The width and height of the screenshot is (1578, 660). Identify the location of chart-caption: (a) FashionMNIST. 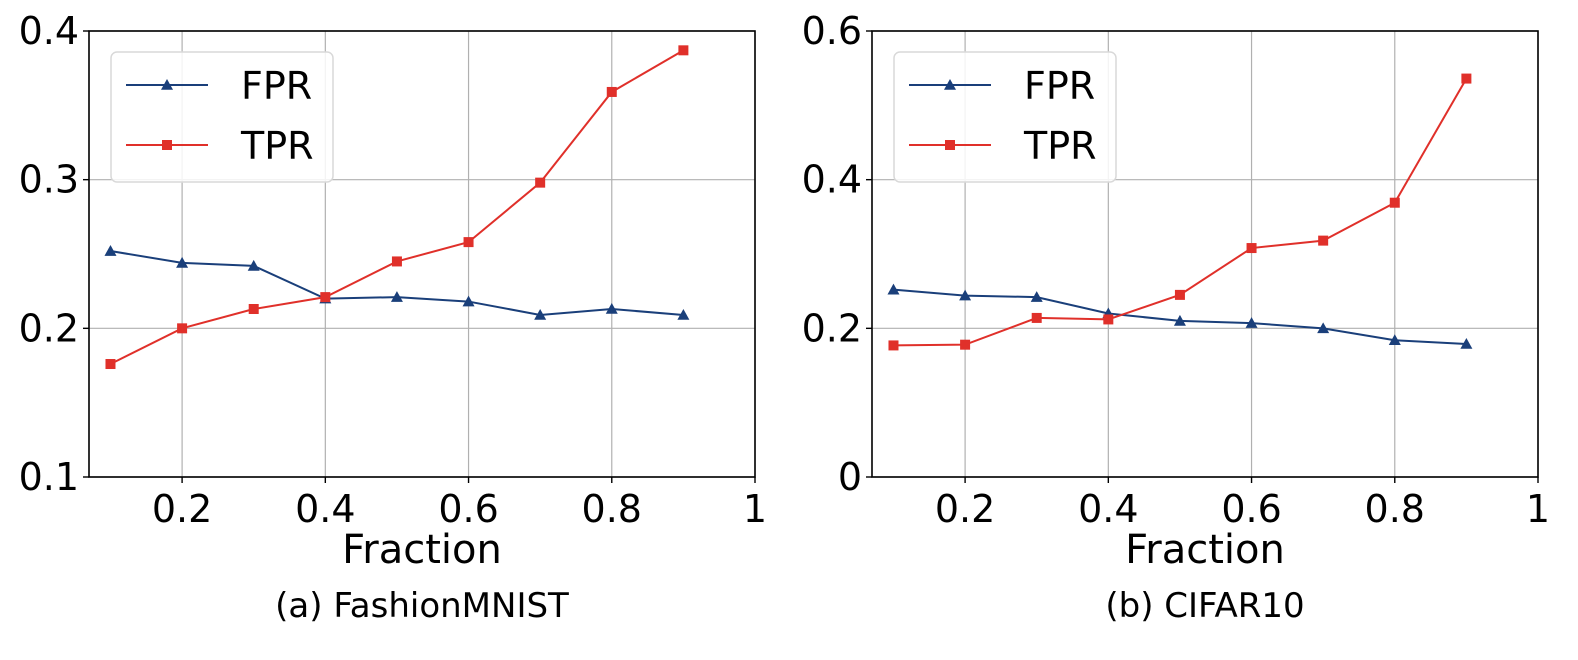
(422, 606).